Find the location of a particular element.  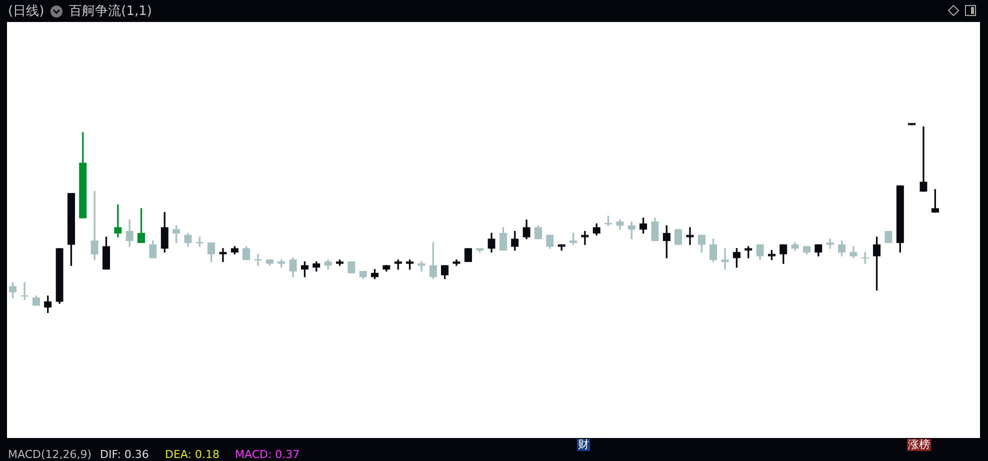

chart-subtitle: 百舸争流(1,1) is located at coordinates (110, 11).